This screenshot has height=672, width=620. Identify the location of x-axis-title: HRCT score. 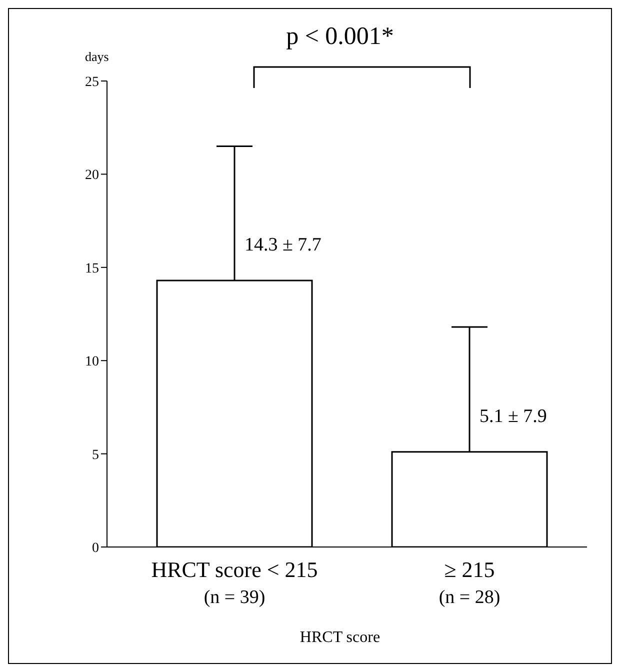
(340, 638).